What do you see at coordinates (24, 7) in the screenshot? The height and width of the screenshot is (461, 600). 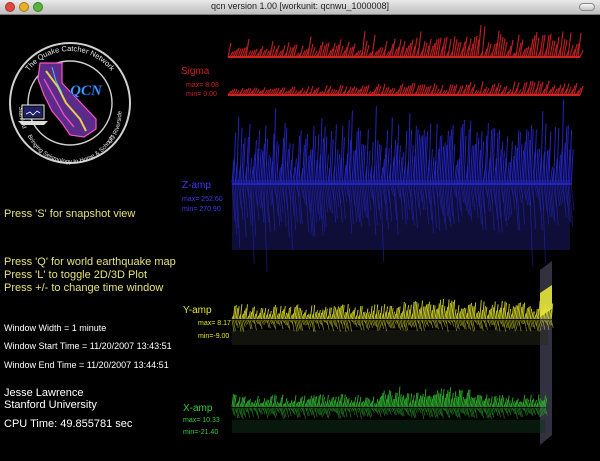 I see `minimize-window-button` at bounding box center [24, 7].